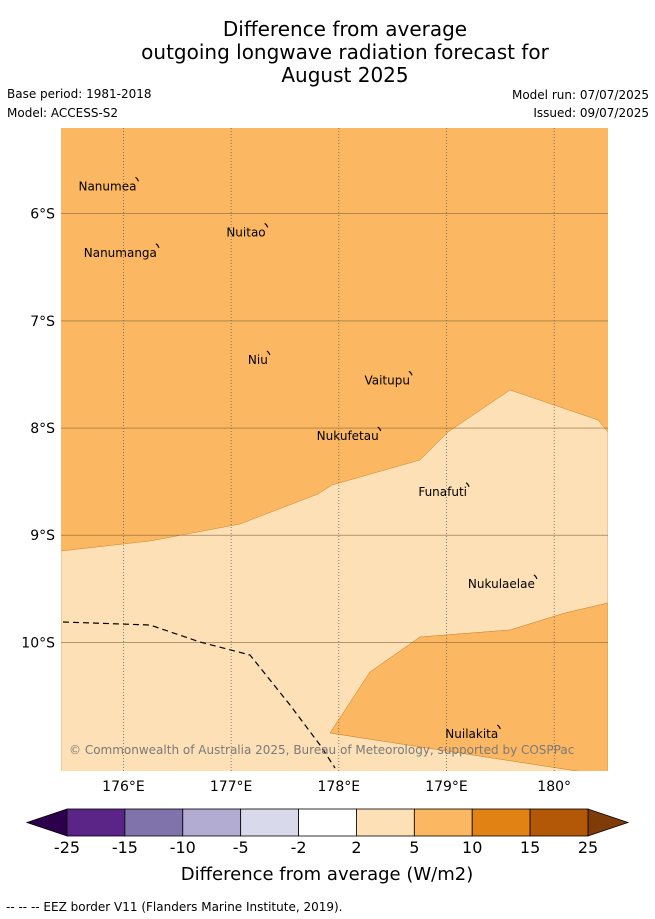 The width and height of the screenshot is (655, 919). What do you see at coordinates (42, 215) in the screenshot?
I see `lat-tick-label: 6°S` at bounding box center [42, 215].